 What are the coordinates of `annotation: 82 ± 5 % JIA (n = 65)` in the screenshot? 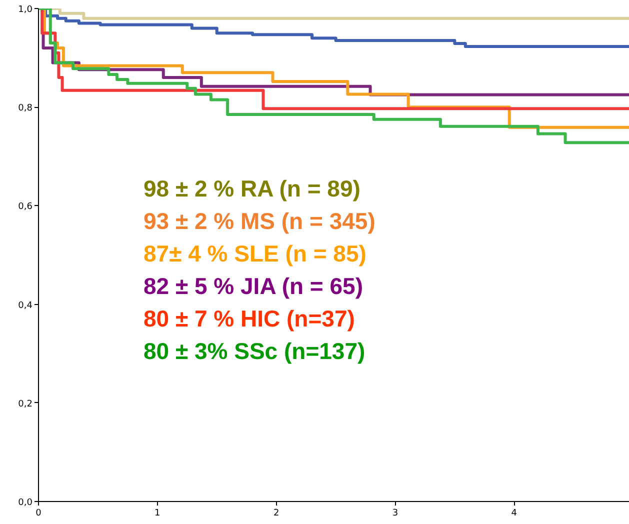 It's located at (253, 286).